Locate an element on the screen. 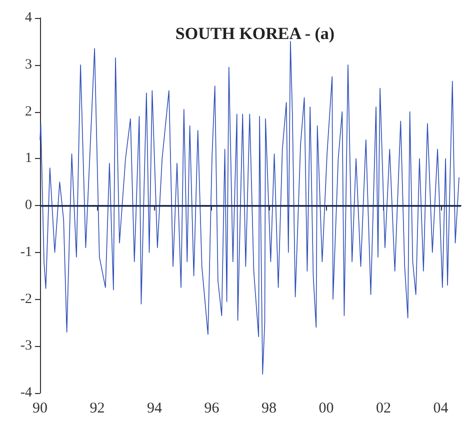  x-tick-label: 04 is located at coordinates (441, 408).